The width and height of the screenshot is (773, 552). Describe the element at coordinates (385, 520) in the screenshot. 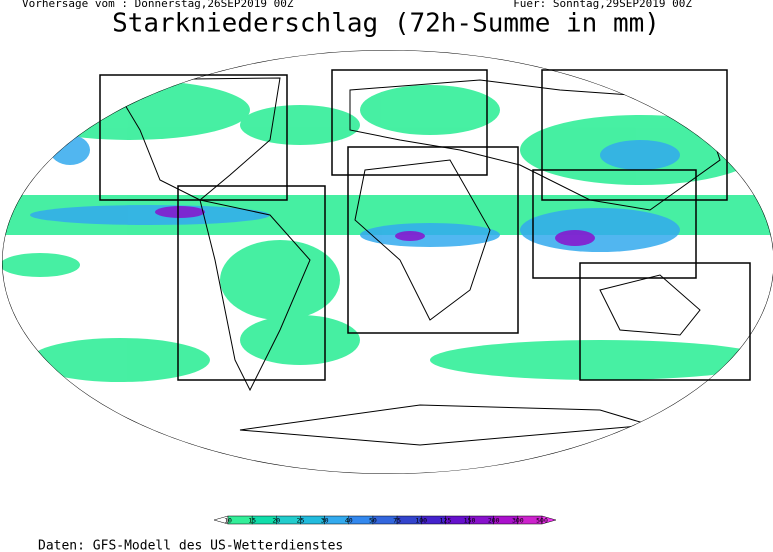

I see `color-legend: 10 15 20 25 30 40 50 75 100 125 150 200 300 500` at that location.